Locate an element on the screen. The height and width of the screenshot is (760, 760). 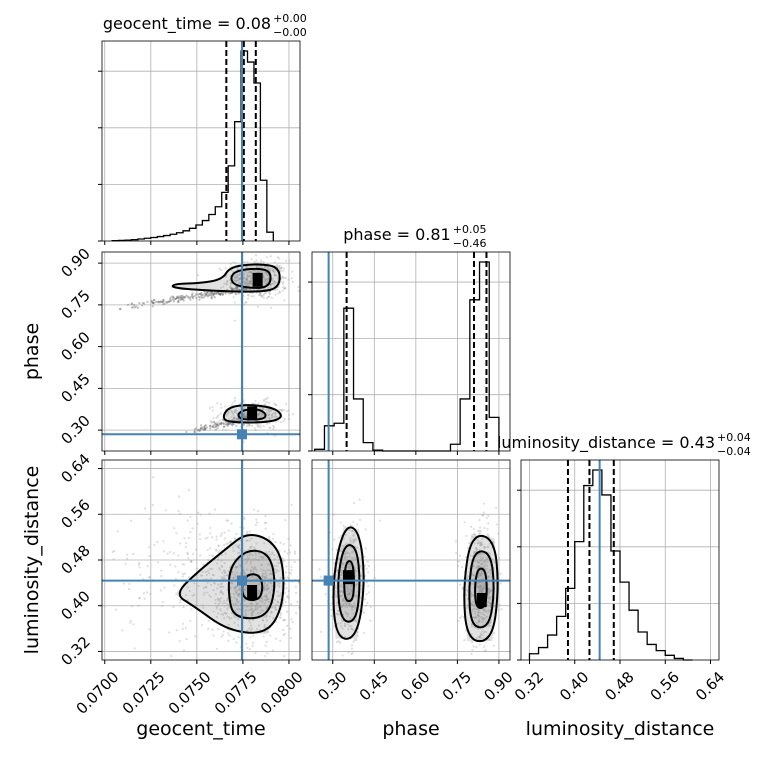
x-tick-label: 0.0800 is located at coordinates (282, 693).